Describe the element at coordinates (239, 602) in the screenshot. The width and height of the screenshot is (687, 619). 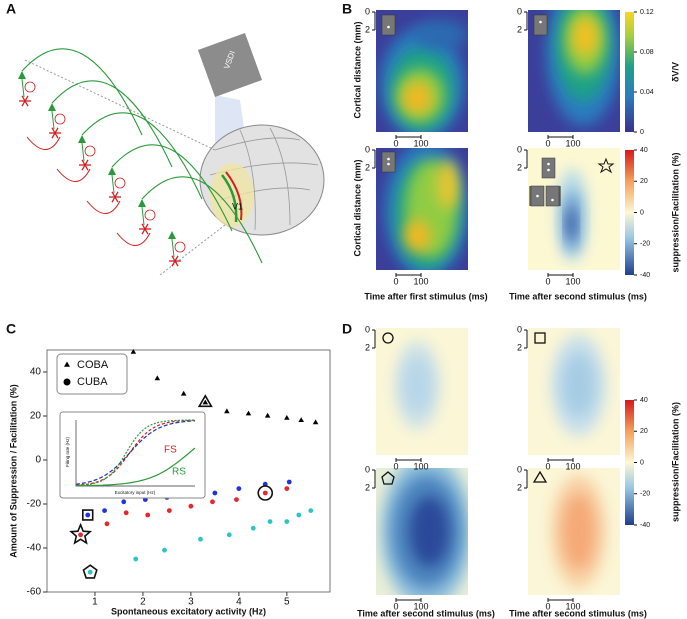
I see `x-tick-label: 4` at that location.